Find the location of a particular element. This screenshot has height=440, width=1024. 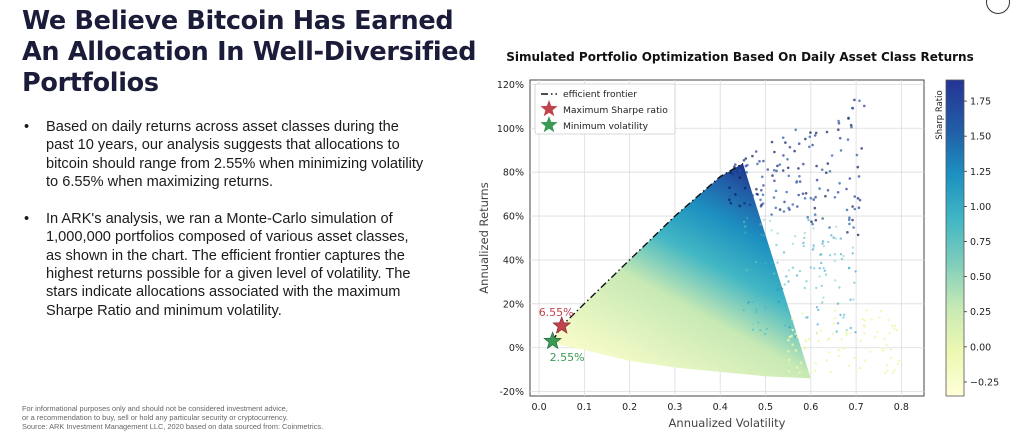

y-tick-label: 40% is located at coordinates (513, 260).